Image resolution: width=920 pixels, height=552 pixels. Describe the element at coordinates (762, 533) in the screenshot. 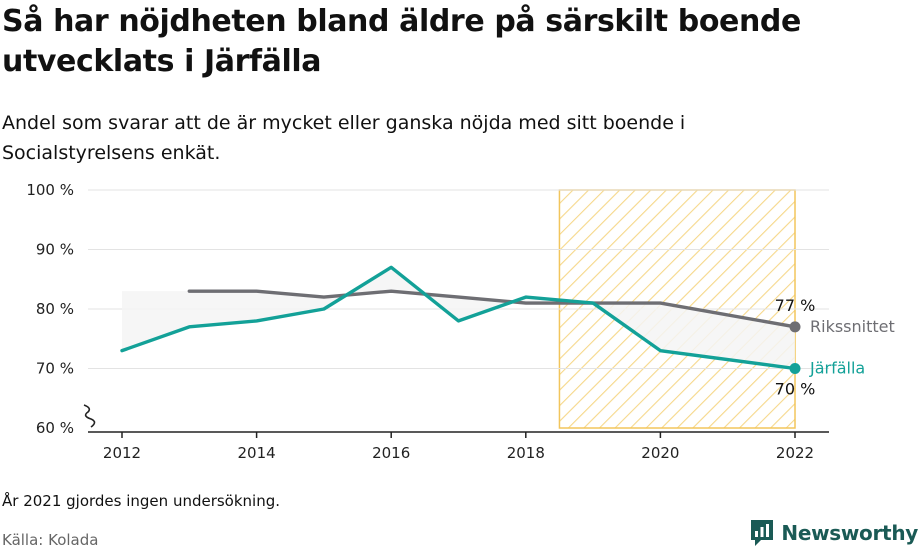

I see `newsworthy-logo-icon` at that location.